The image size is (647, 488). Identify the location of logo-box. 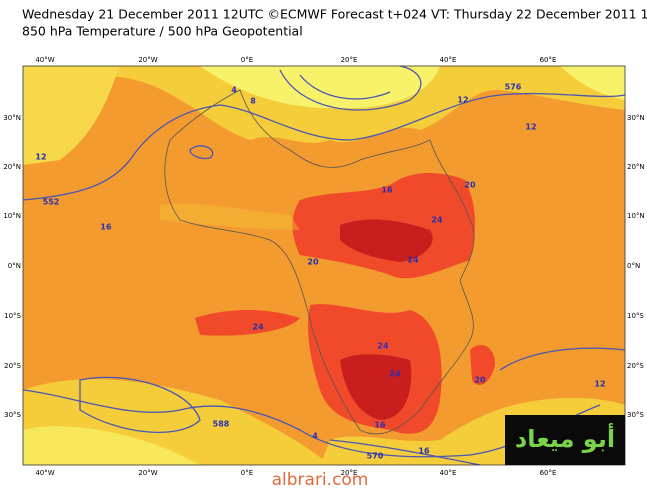
(565, 440).